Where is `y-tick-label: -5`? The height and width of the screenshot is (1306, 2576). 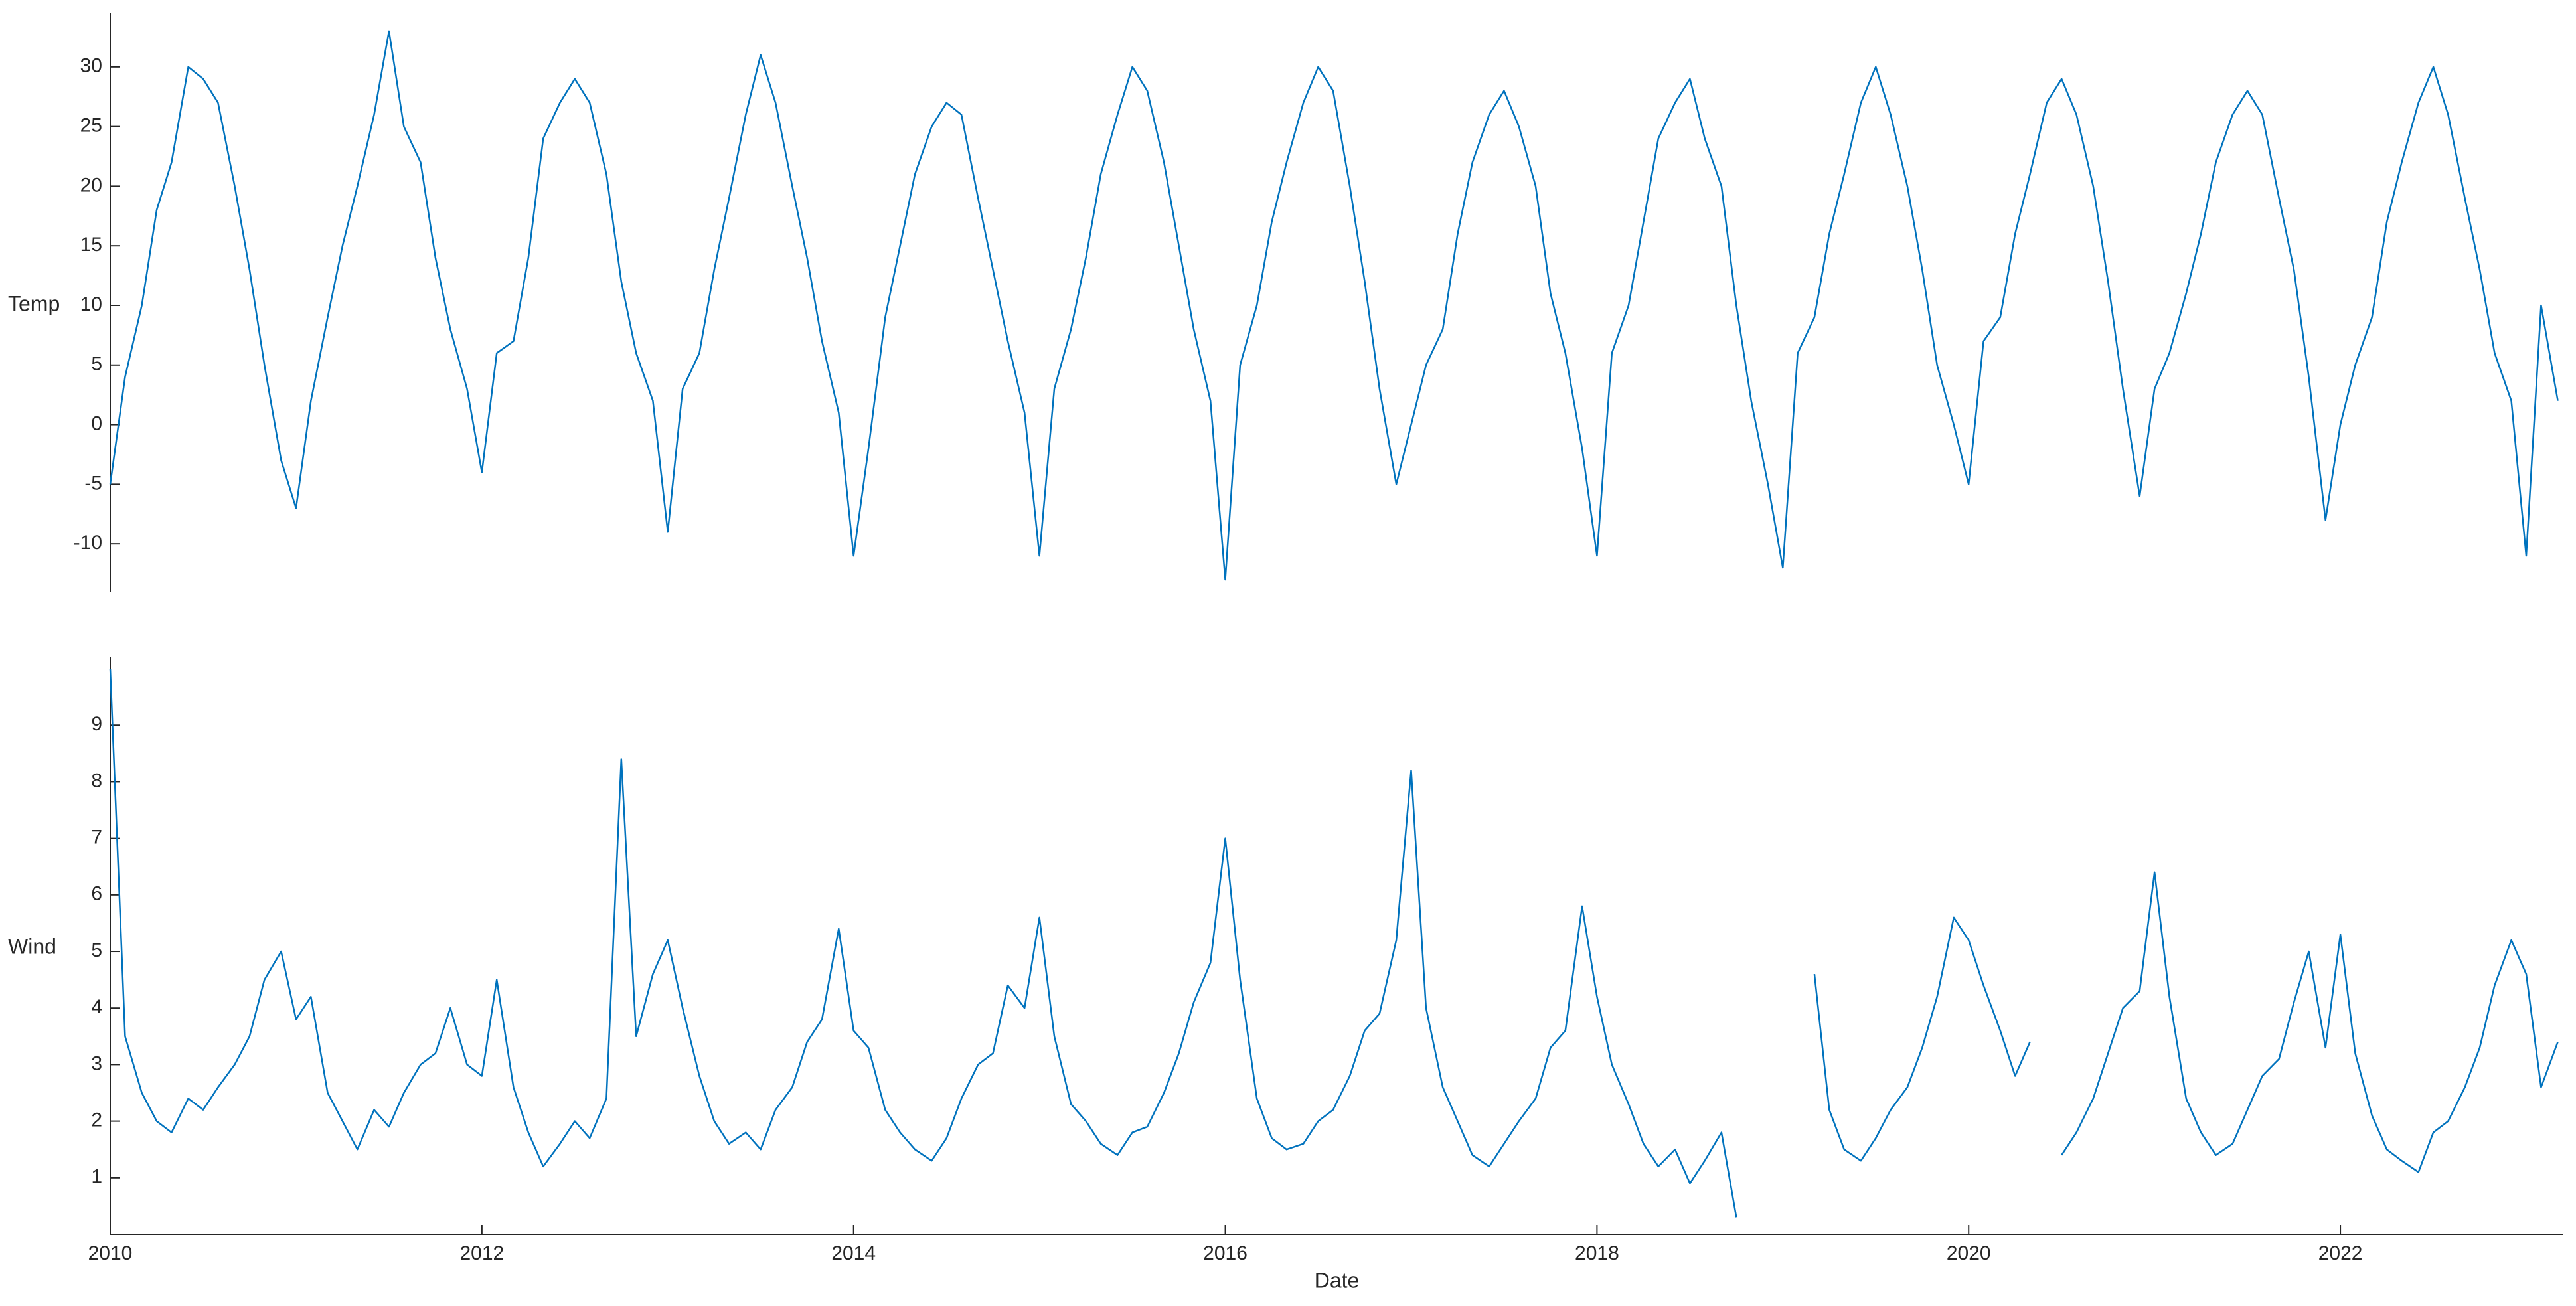
y-tick-label: -5 is located at coordinates (93, 483).